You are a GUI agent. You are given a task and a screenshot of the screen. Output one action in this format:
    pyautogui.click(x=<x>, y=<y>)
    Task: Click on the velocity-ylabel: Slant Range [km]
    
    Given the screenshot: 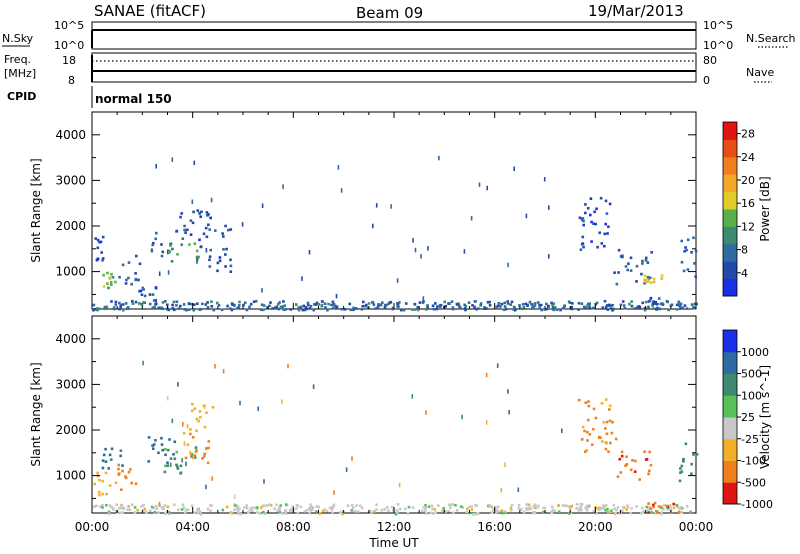 What is the action you would take?
    pyautogui.click(x=36, y=414)
    